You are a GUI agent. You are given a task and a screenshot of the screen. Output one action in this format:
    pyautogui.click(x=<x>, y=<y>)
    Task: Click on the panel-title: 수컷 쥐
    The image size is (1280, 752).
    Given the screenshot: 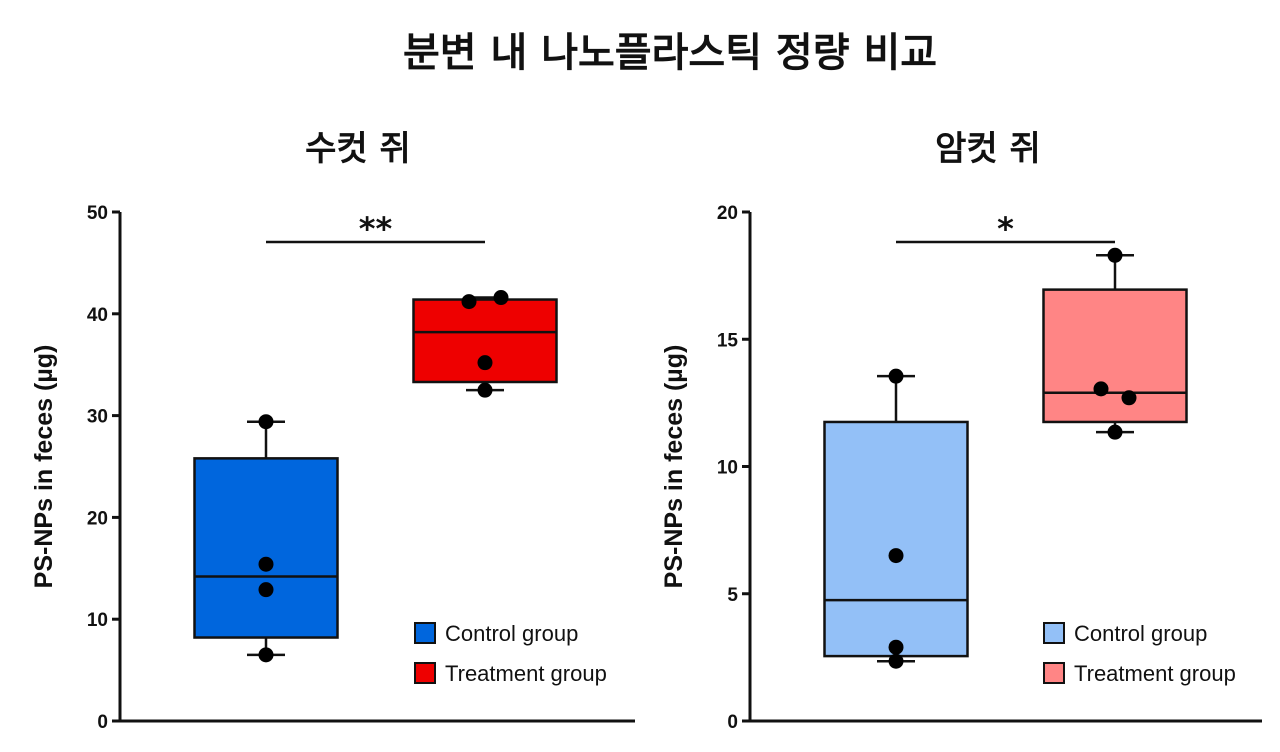 What is the action you would take?
    pyautogui.click(x=358, y=149)
    